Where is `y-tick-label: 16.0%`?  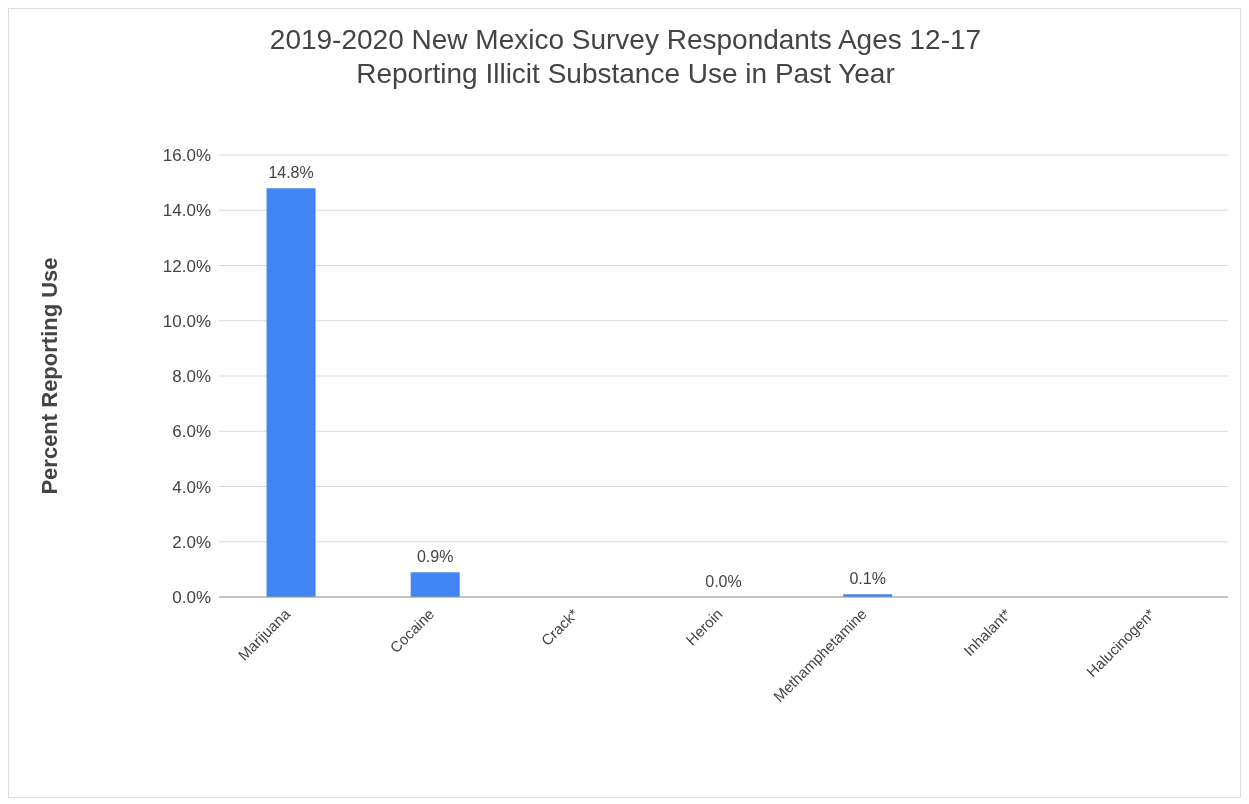 y-tick-label: 16.0% is located at coordinates (186, 156).